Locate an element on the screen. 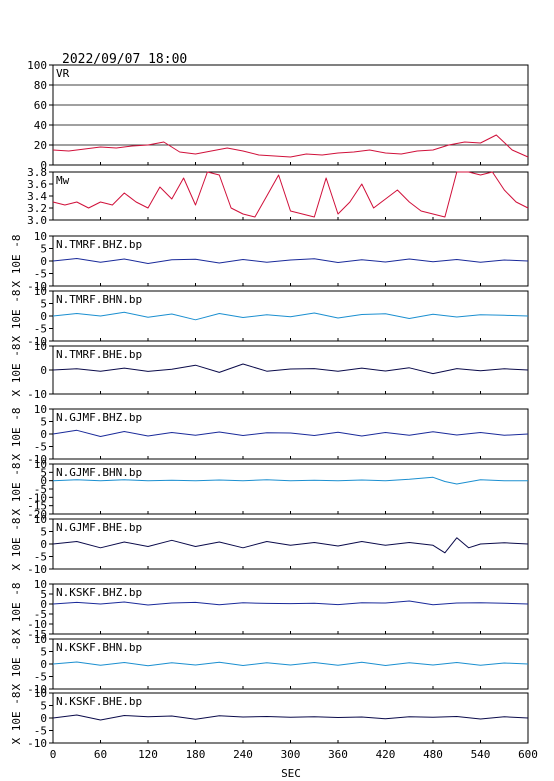 The image size is (554, 781). x-tick-label: 540 is located at coordinates (481, 754).